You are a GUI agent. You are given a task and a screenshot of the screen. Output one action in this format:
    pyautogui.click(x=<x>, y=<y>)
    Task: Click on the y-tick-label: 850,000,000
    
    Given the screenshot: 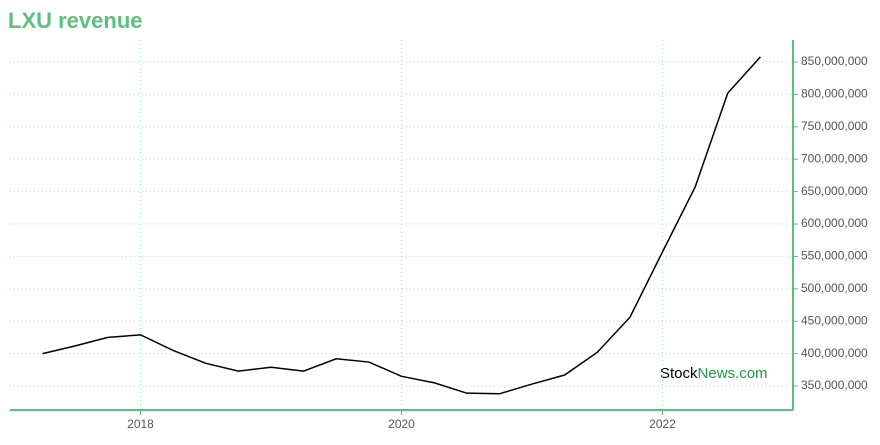 What is the action you would take?
    pyautogui.click(x=834, y=61)
    